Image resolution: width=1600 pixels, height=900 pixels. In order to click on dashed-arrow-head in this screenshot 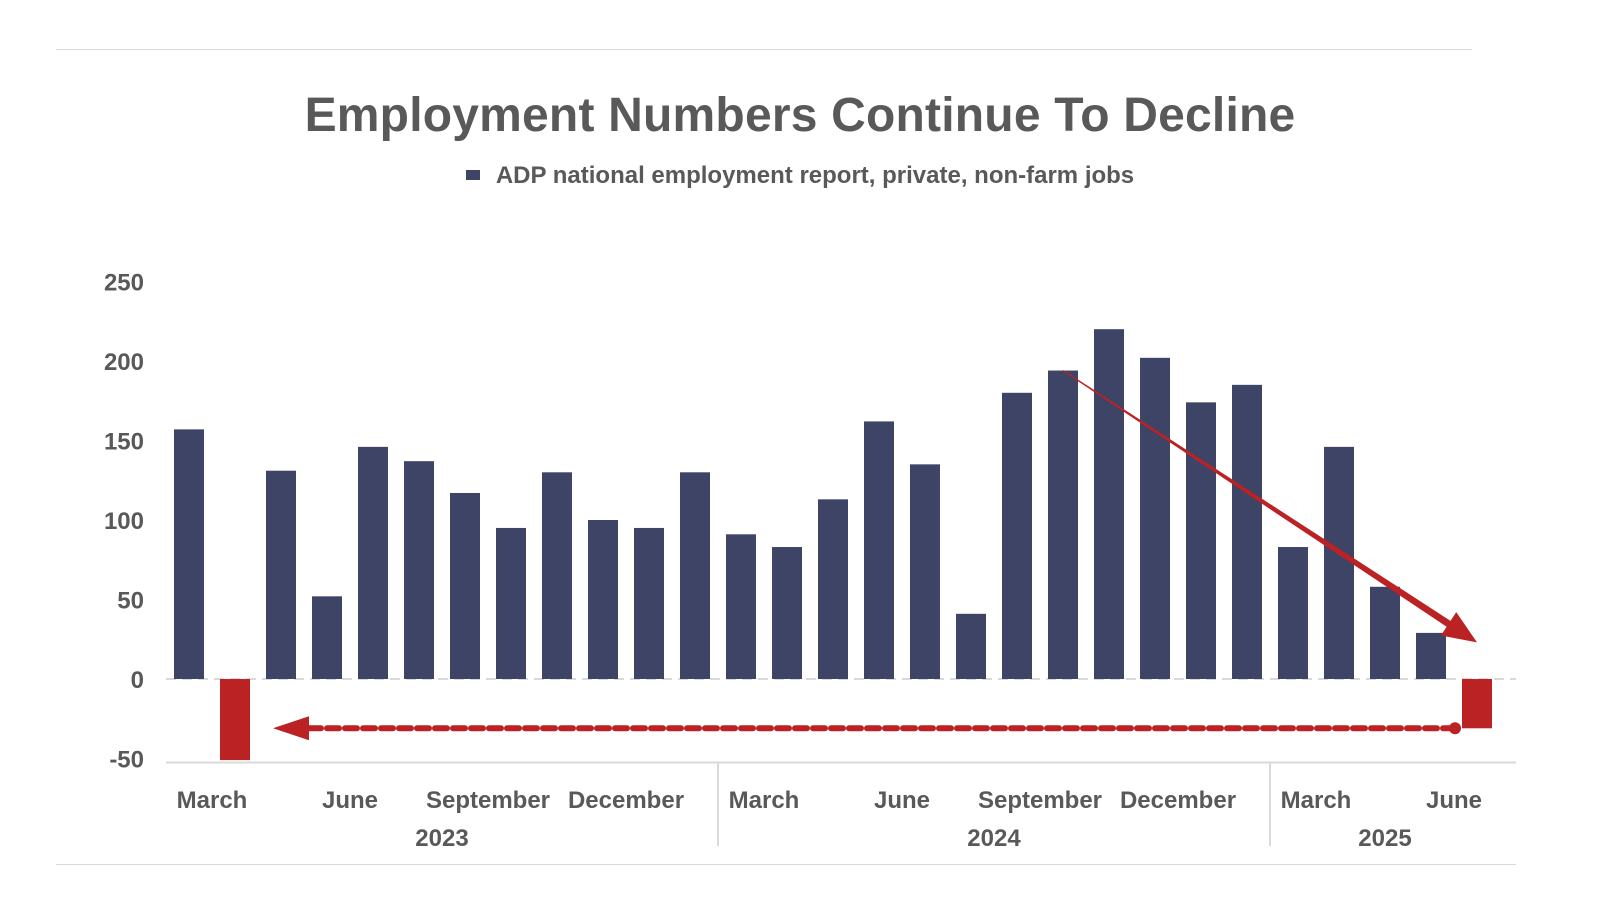, I will do `click(291, 728)`.